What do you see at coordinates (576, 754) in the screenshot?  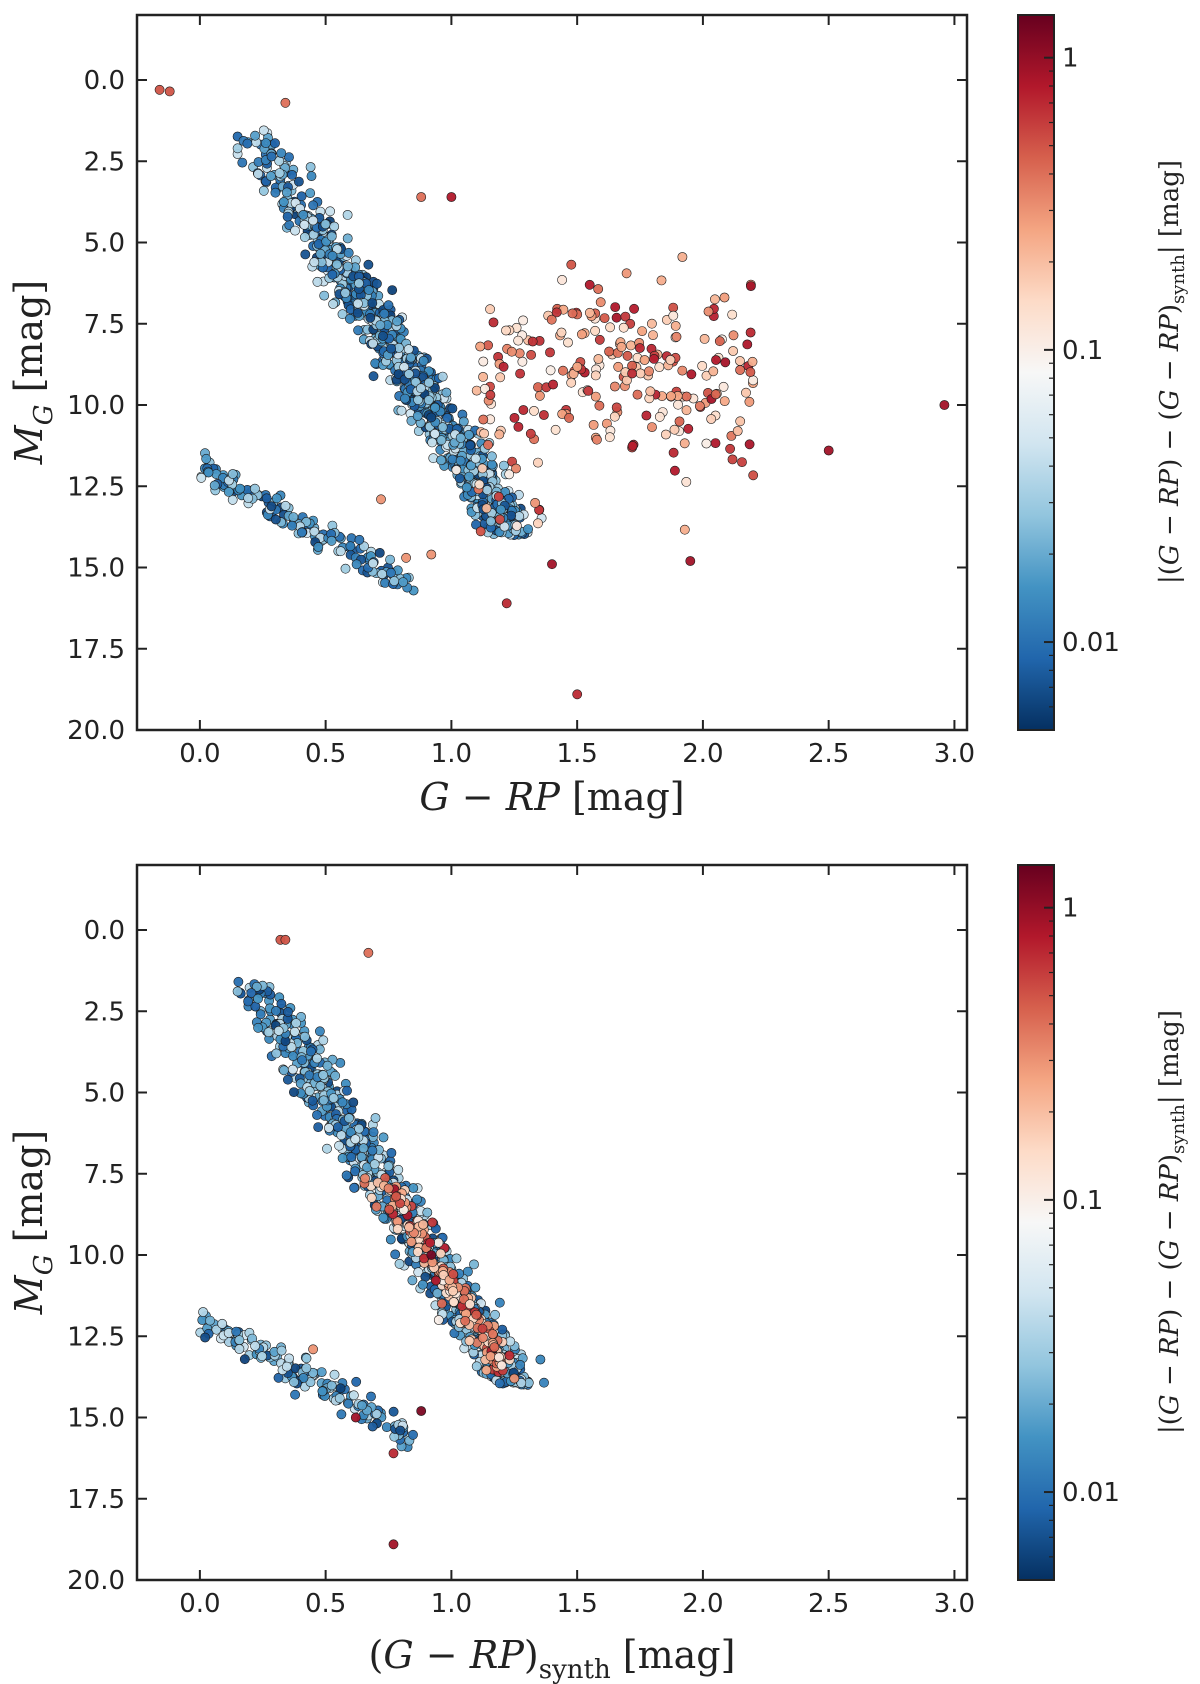 I see `x-tick-label: 1.5` at bounding box center [576, 754].